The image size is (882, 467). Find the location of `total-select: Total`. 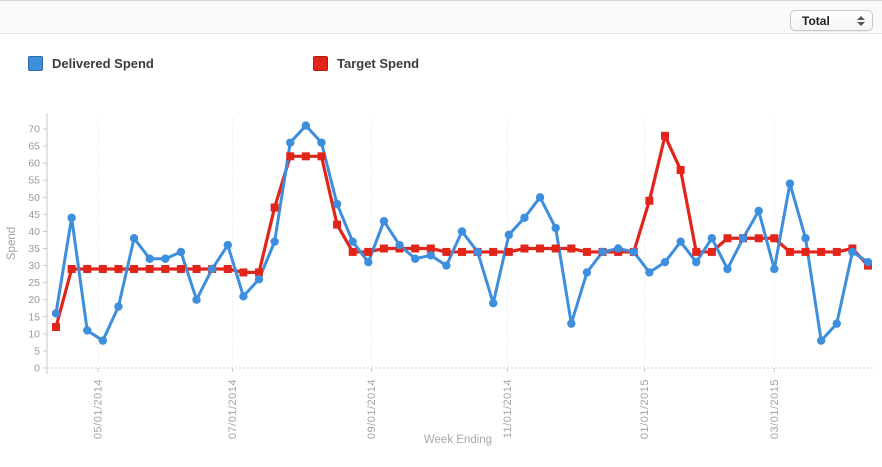

total-select: Total is located at coordinates (831, 20).